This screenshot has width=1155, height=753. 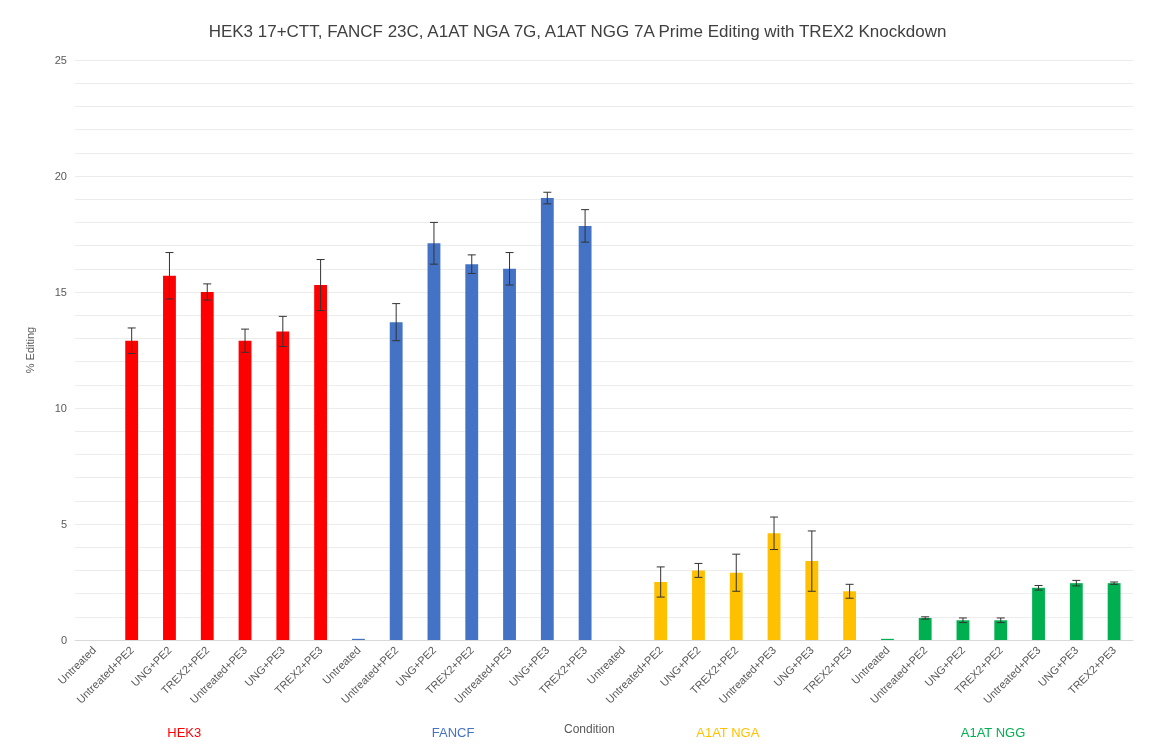 What do you see at coordinates (453, 732) in the screenshot?
I see `text: FANCF` at bounding box center [453, 732].